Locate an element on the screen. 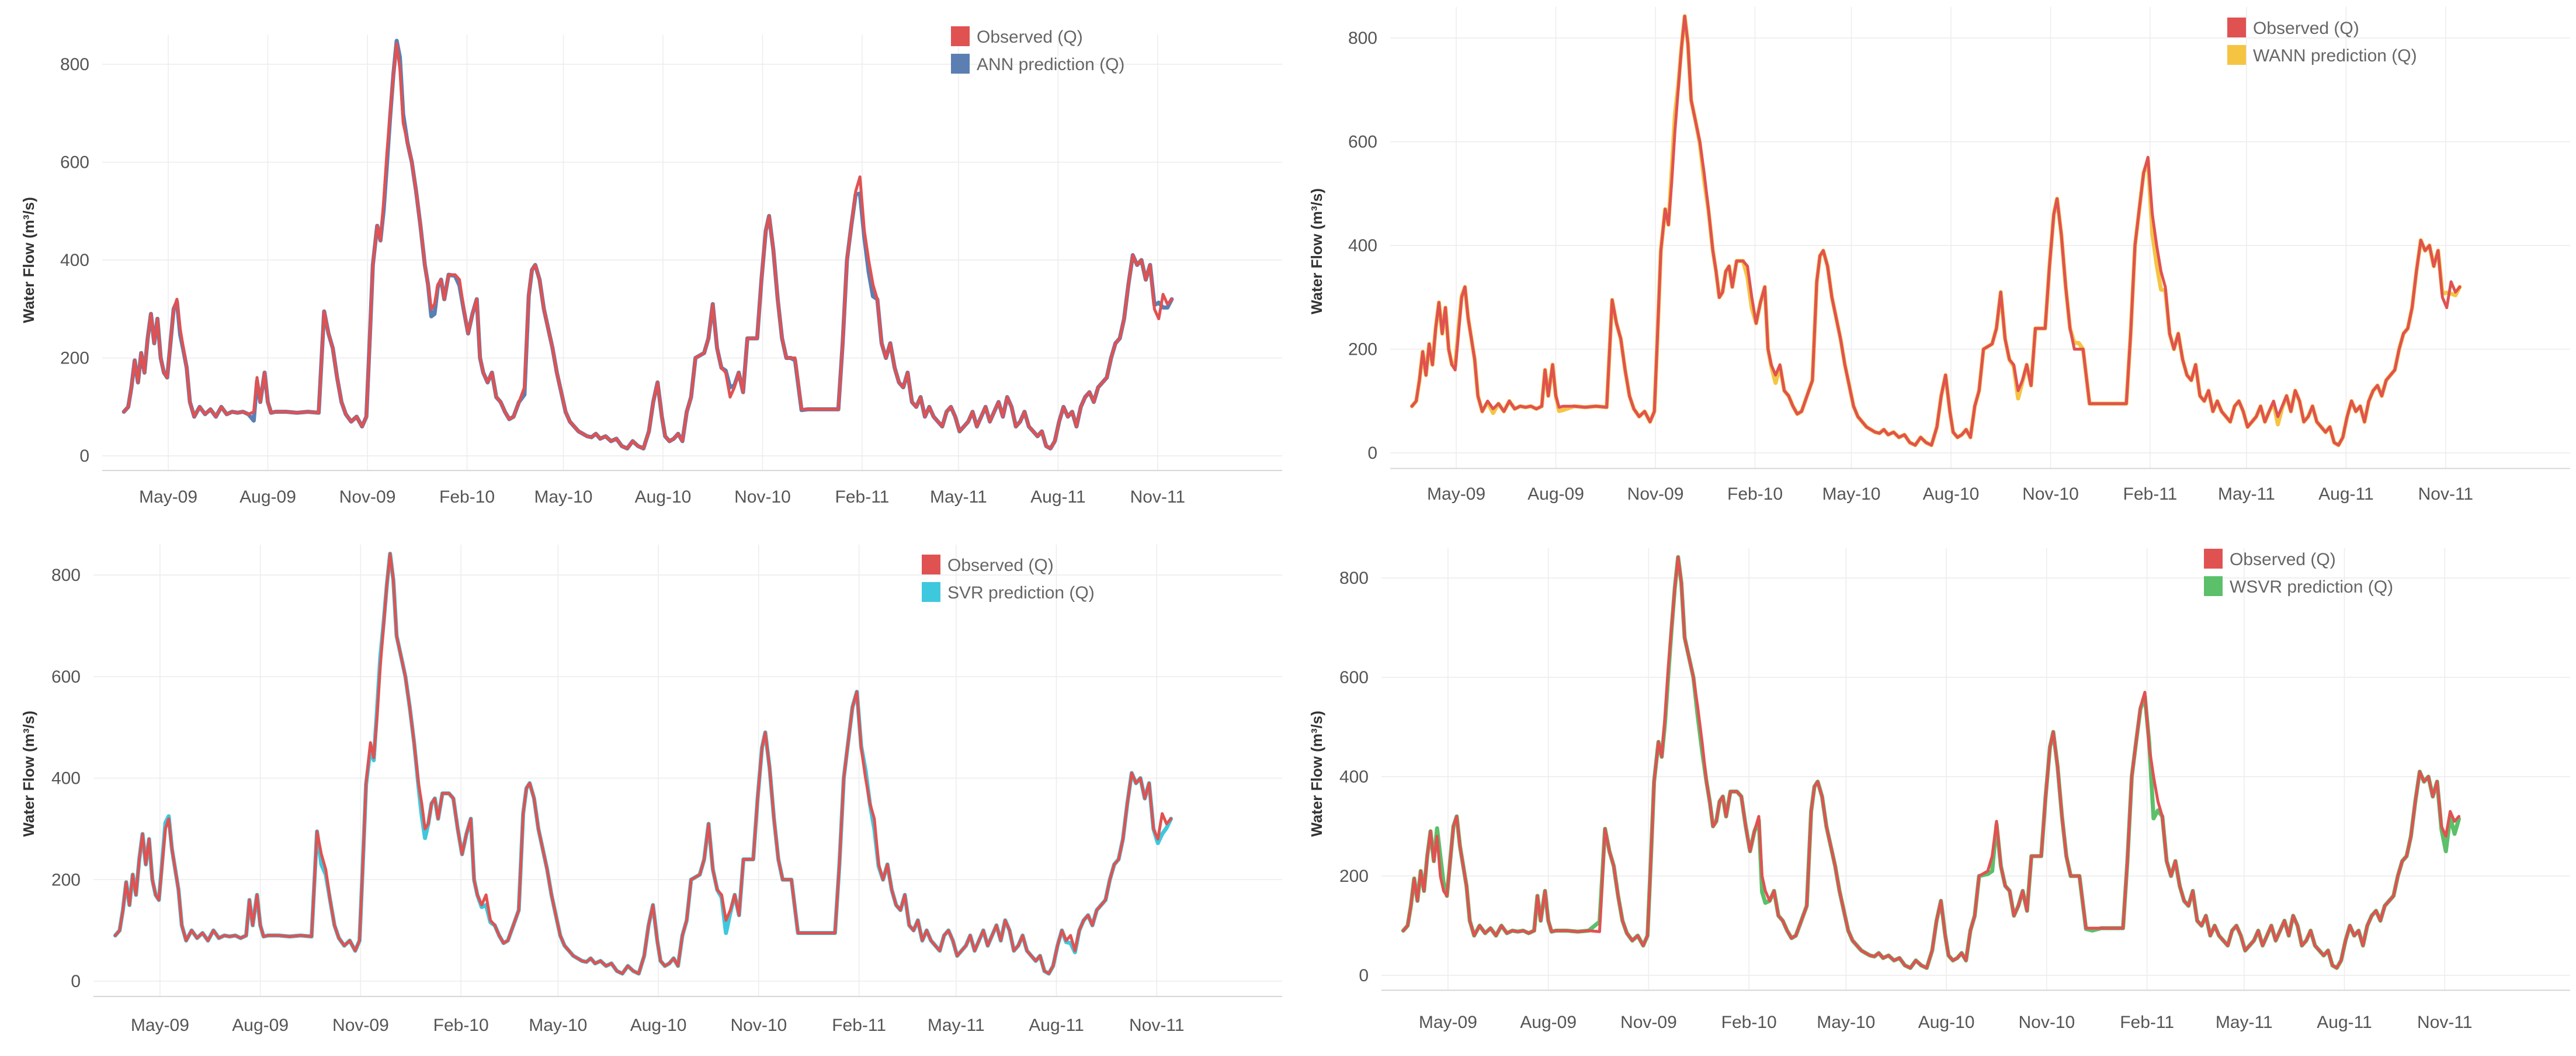 The width and height of the screenshot is (2576, 1056). legend-label: SVR prediction (Q) is located at coordinates (1021, 593).